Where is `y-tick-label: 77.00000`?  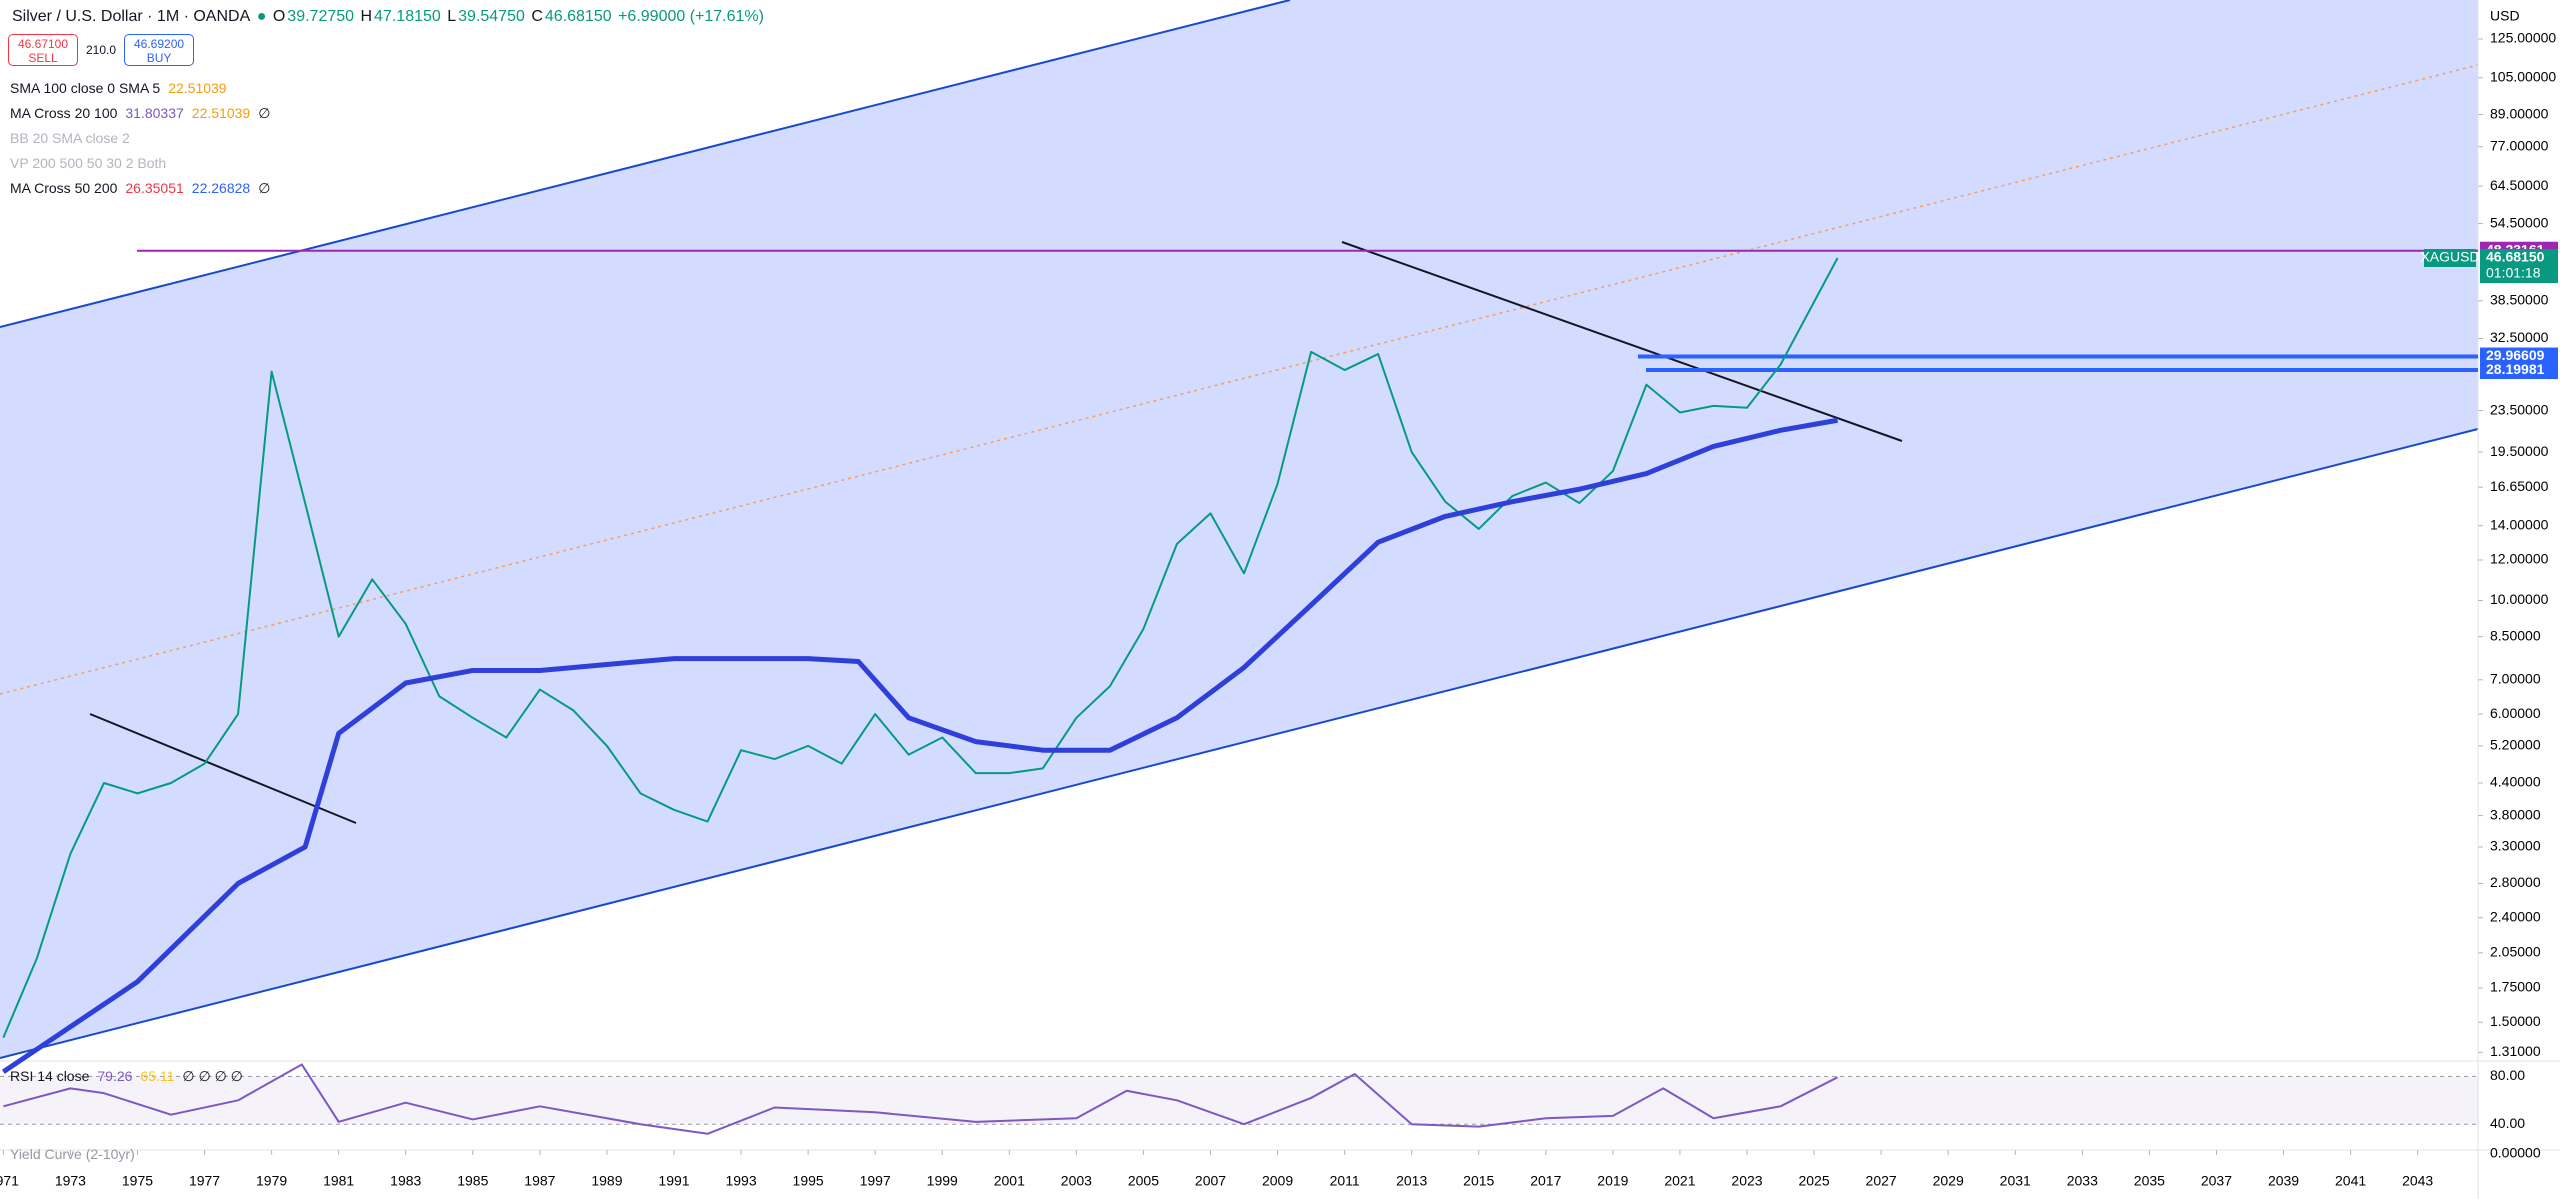 y-tick-label: 77.00000 is located at coordinates (2519, 145).